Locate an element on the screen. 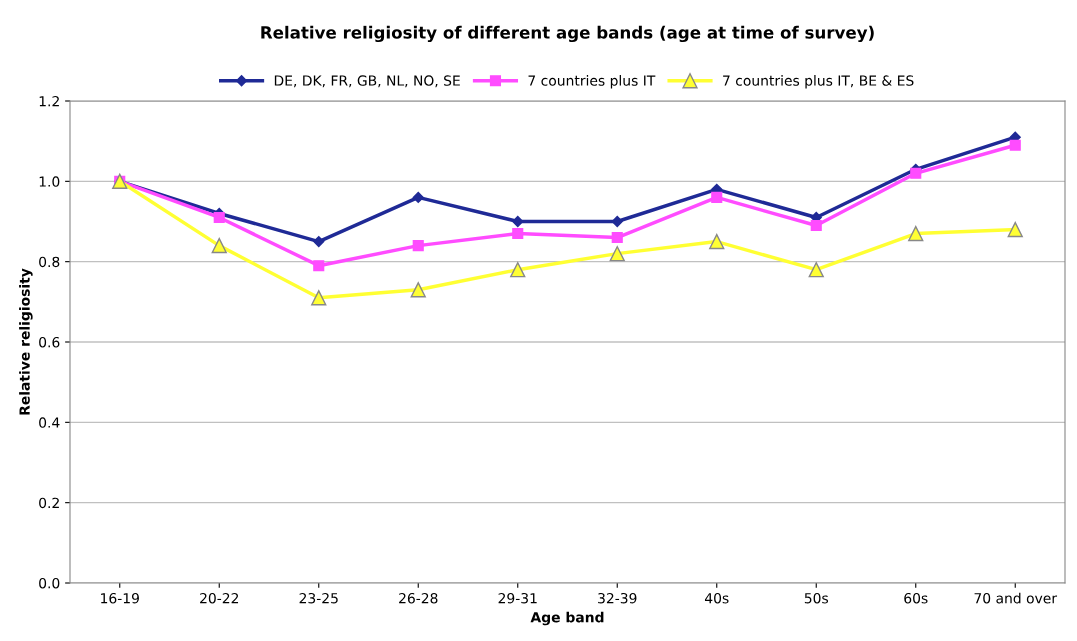 This screenshot has height=641, width=1077. y-tick-label: 0.6 is located at coordinates (49, 342).